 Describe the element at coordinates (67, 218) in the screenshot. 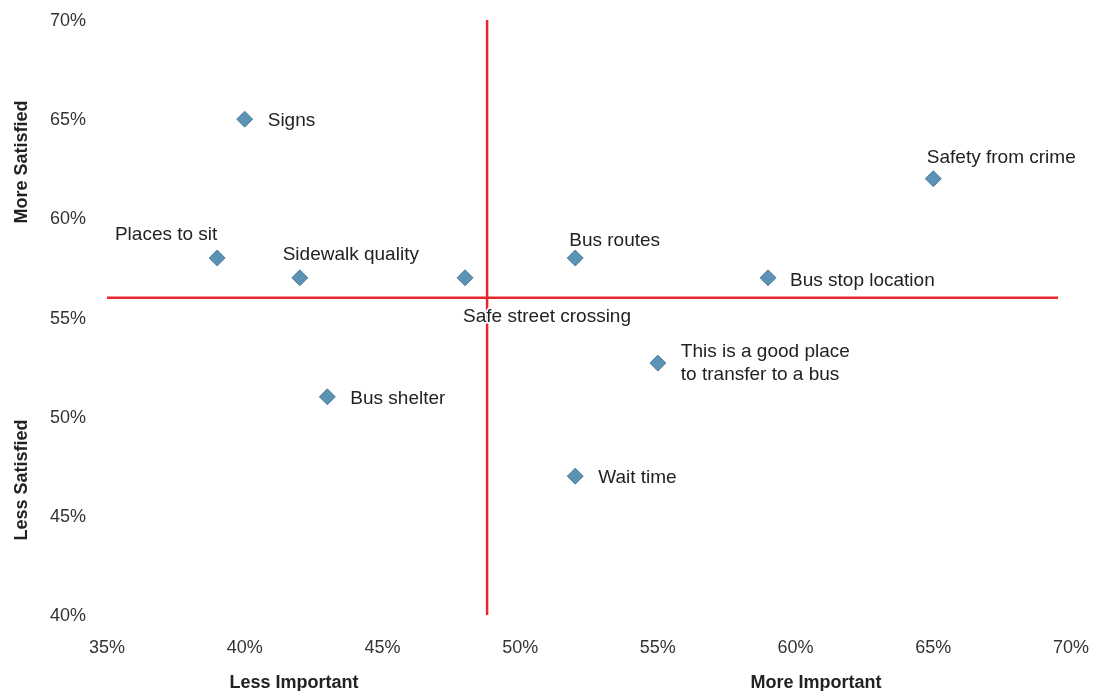

I see `y-tick-label: 60%` at that location.